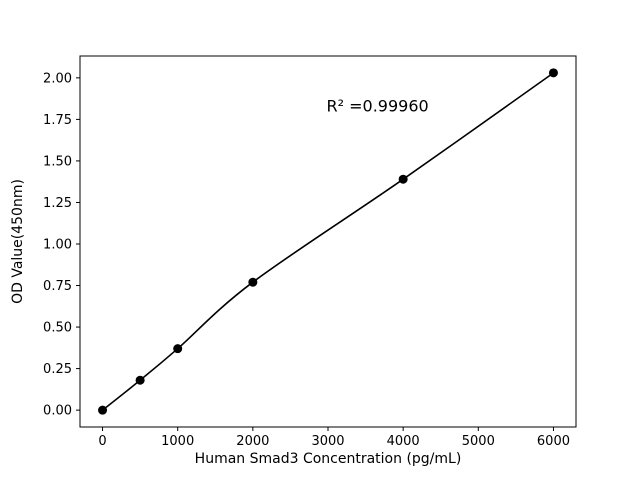 The width and height of the screenshot is (640, 484). Describe the element at coordinates (478, 441) in the screenshot. I see `x-tick-label: 5000` at that location.